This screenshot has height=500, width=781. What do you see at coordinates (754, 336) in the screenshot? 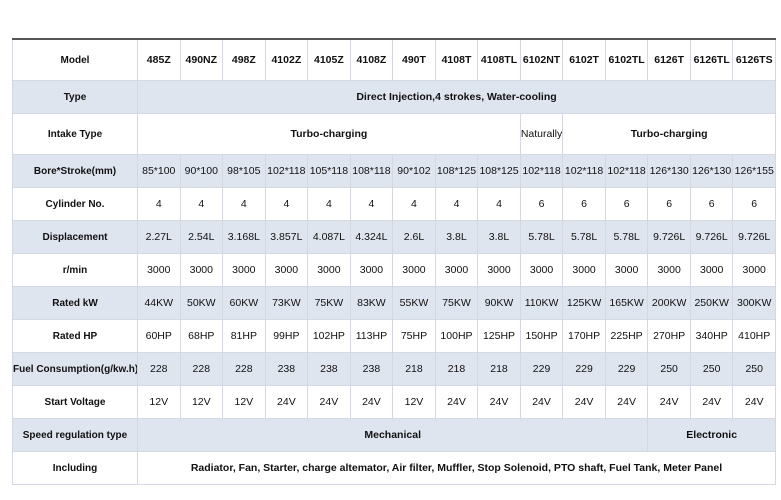
I see `spec-value: 410HP` at bounding box center [754, 336].